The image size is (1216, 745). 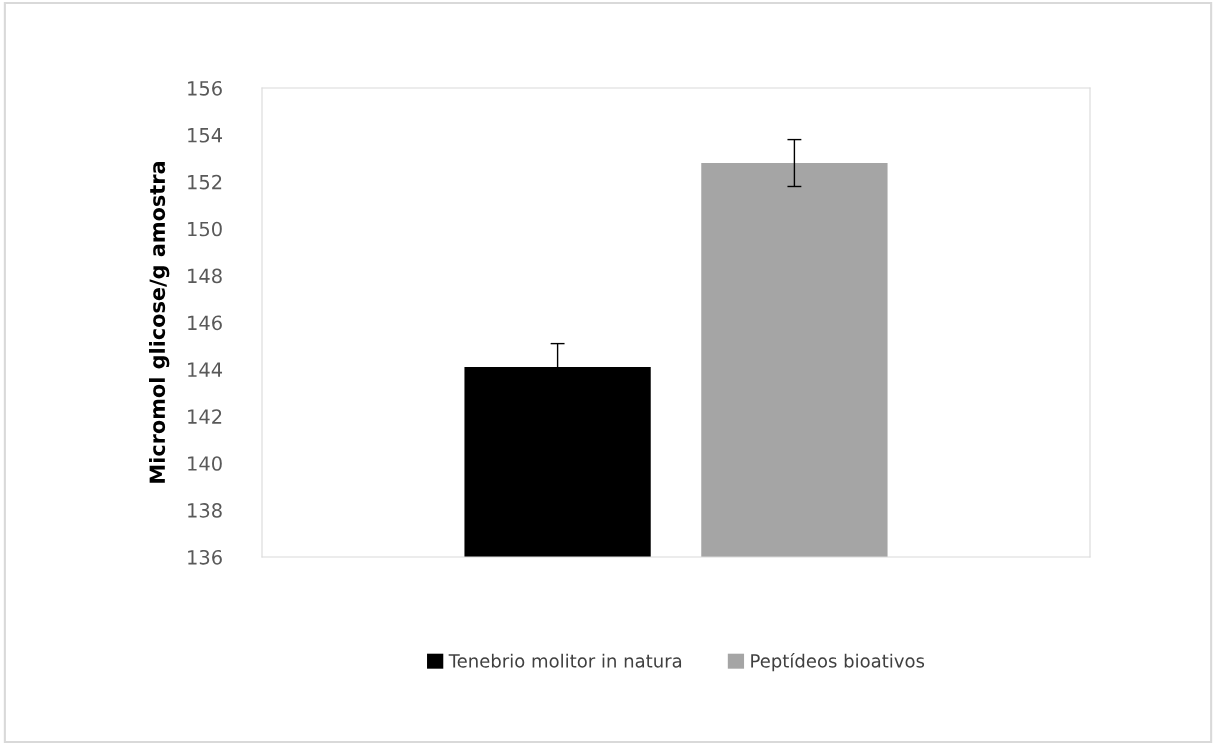 What do you see at coordinates (838, 662) in the screenshot?
I see `legend-label: Peptídeos bioativos` at bounding box center [838, 662].